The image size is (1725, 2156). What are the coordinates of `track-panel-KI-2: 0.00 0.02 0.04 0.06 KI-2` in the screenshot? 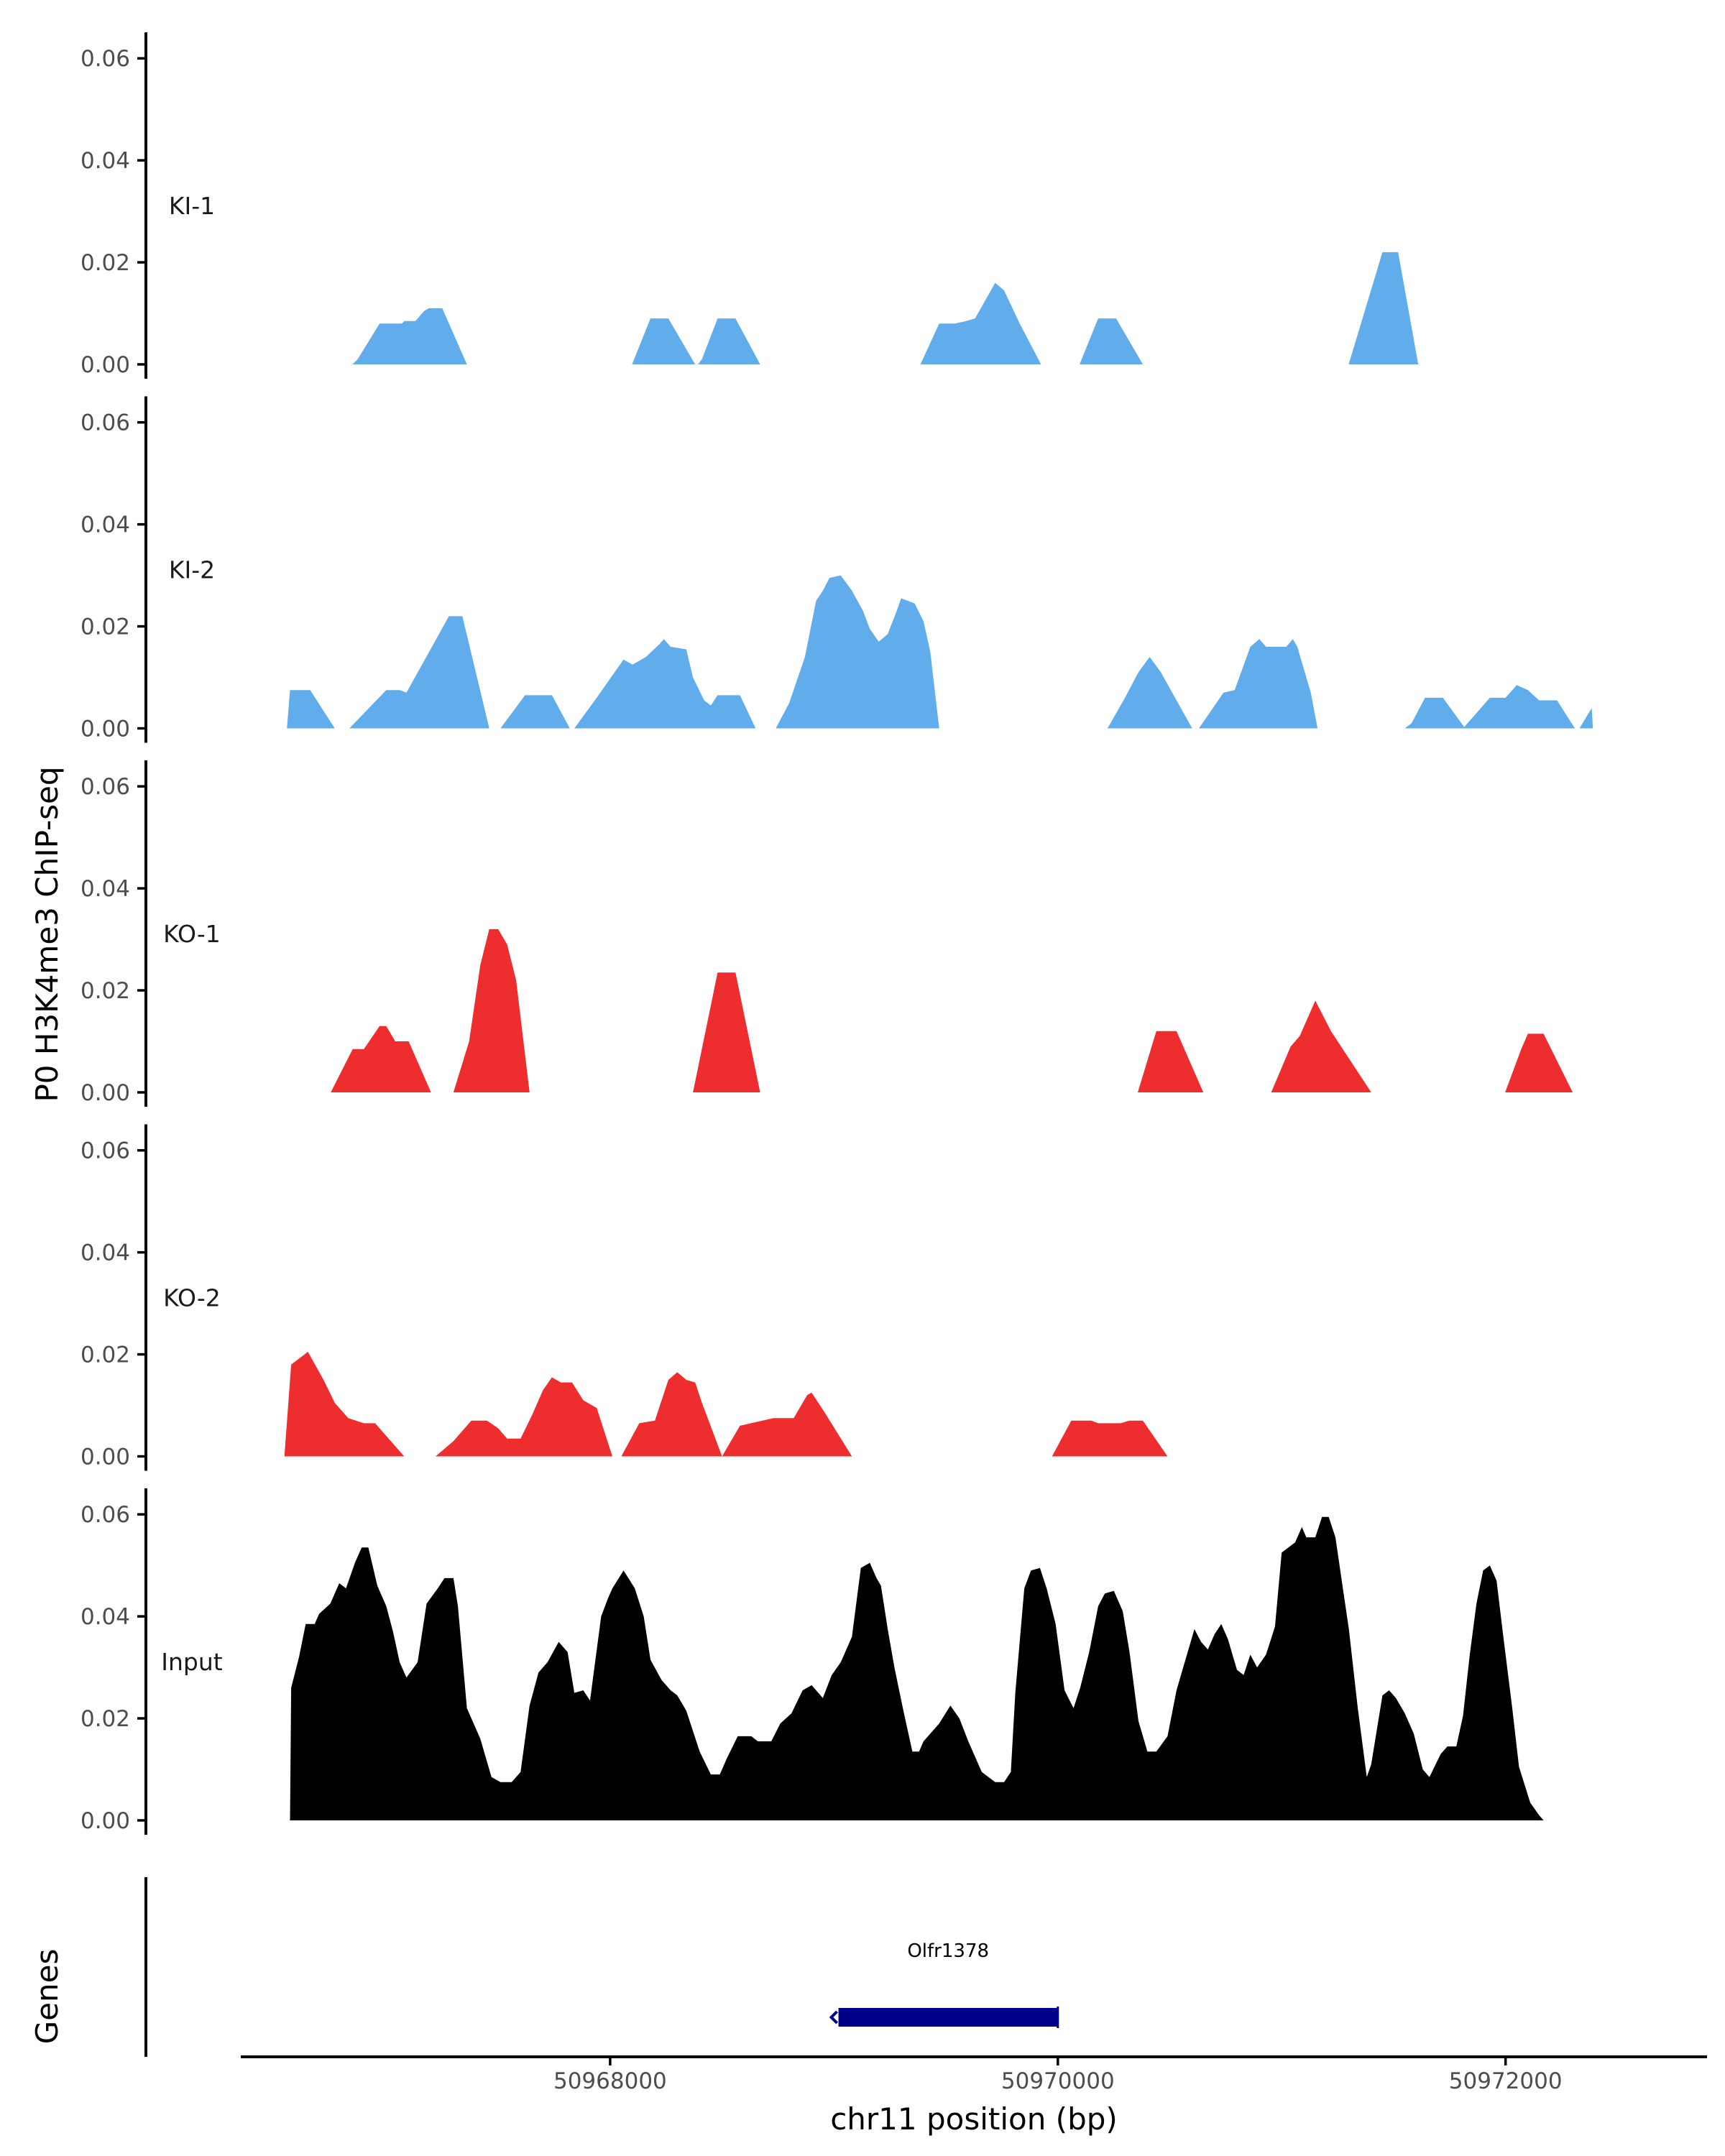 It's located at (836, 570).